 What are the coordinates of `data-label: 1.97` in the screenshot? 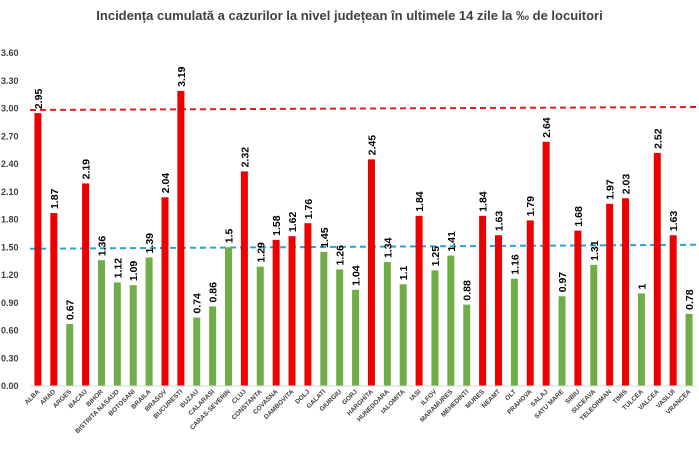 It's located at (611, 189).